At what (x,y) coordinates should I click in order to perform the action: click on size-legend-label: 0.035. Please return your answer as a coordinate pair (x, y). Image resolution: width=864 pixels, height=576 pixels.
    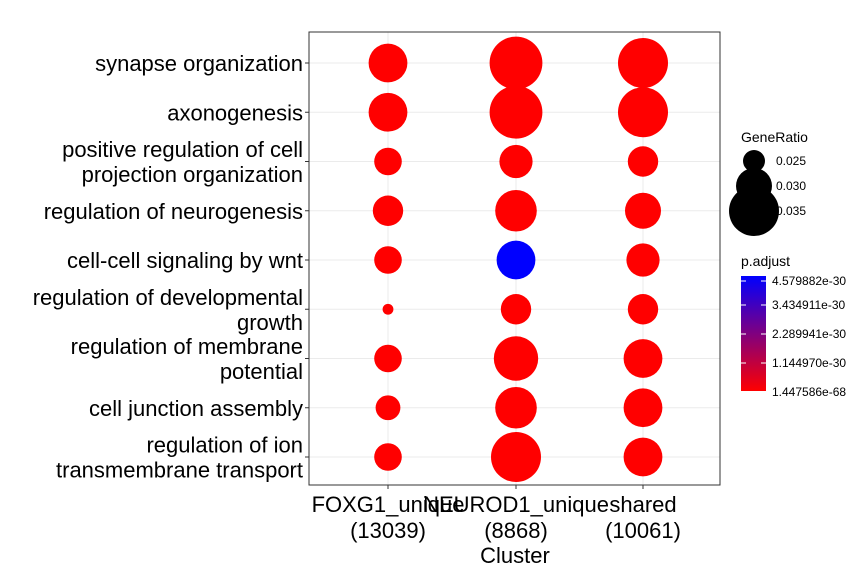
    Looking at the image, I should click on (791, 211).